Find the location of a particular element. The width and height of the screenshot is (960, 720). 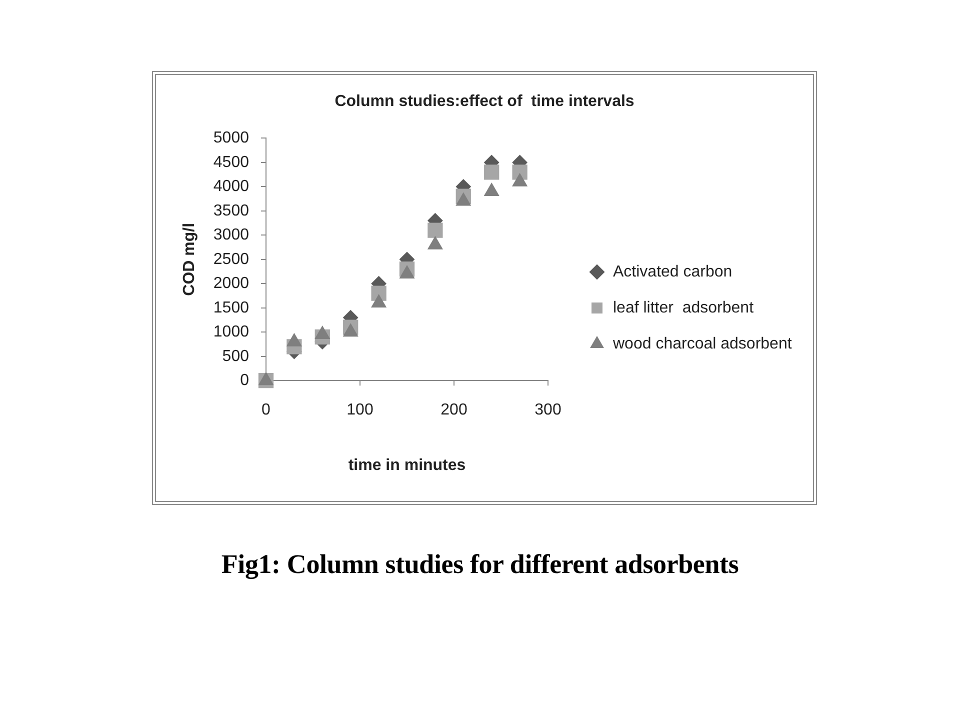

x-tick-label: 100 is located at coordinates (360, 410).